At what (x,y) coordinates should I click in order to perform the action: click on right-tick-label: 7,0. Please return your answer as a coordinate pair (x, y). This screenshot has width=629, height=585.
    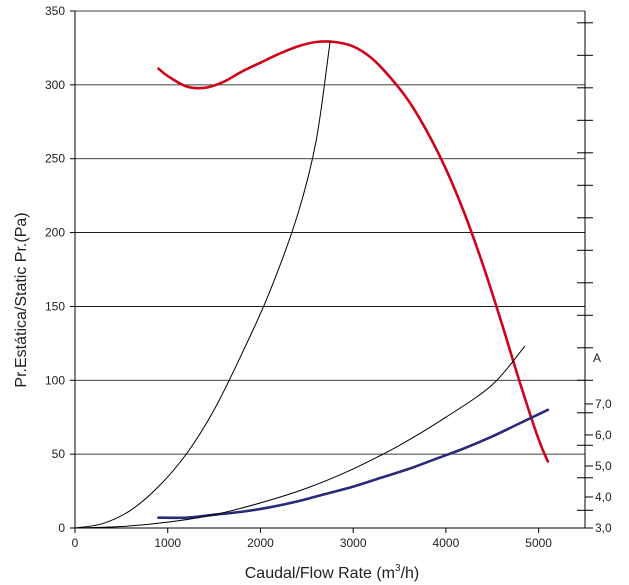
    Looking at the image, I should click on (603, 404).